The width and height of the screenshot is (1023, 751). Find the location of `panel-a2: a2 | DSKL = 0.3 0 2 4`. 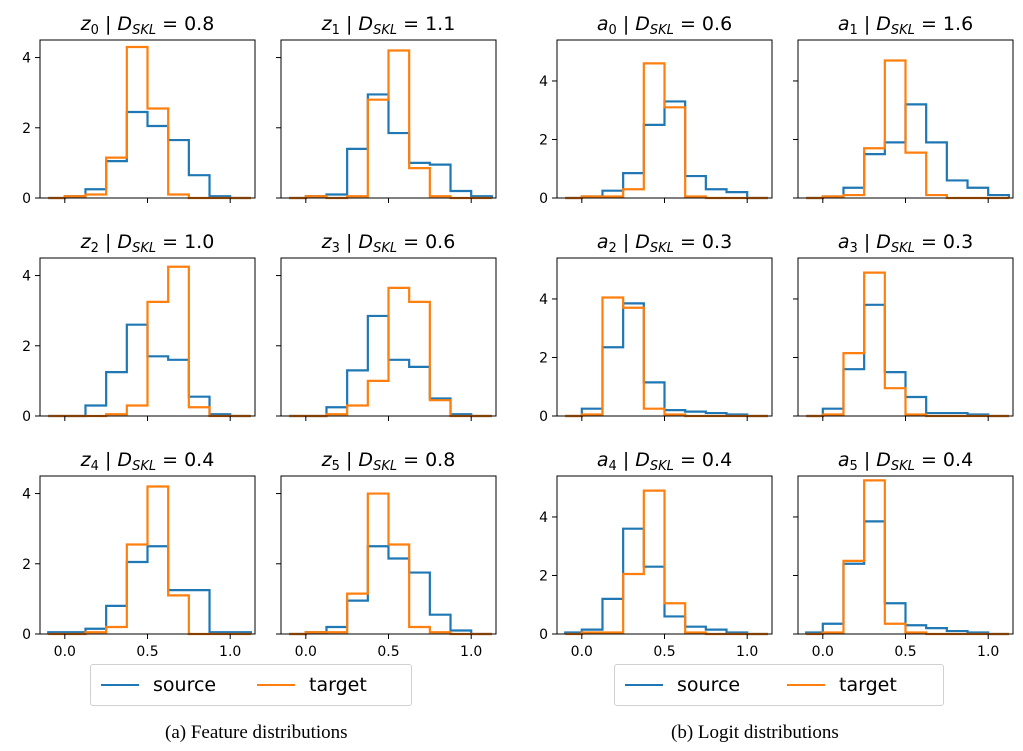

panel-a2: a2 | DSKL = 0.3 0 2 4 is located at coordinates (656, 328).